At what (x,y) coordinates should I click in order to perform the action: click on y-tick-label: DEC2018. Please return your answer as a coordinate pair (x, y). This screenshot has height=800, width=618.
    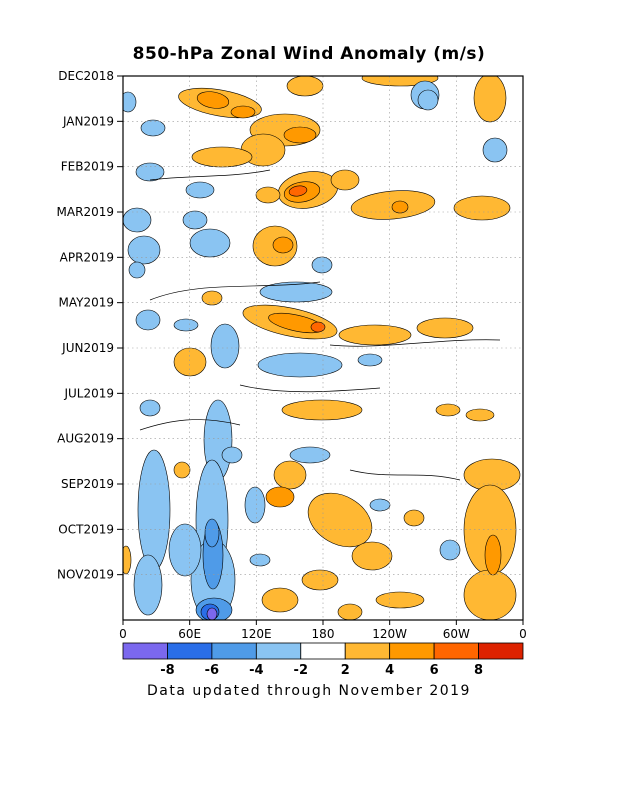
    Looking at the image, I should click on (86, 76).